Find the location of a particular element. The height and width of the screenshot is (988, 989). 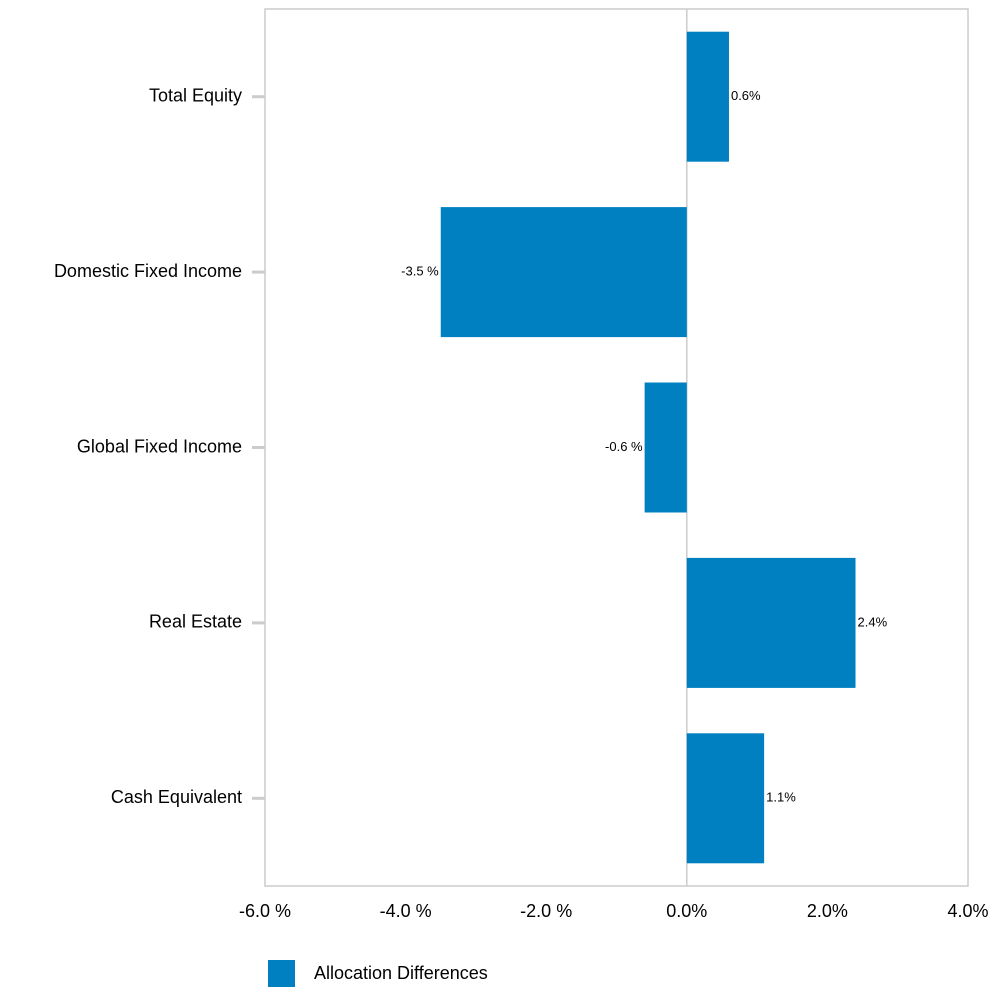

category-label: Total Equity is located at coordinates (195, 95).